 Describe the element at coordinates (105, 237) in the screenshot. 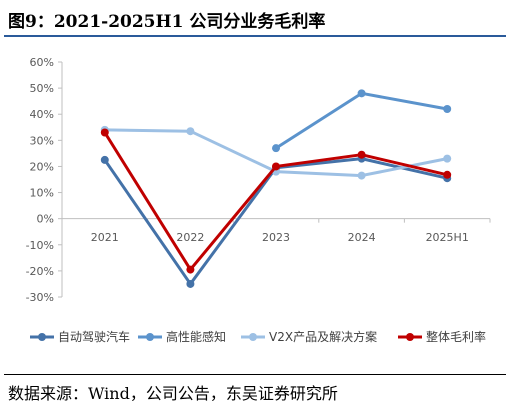

I see `x-tick-label: 2021` at that location.